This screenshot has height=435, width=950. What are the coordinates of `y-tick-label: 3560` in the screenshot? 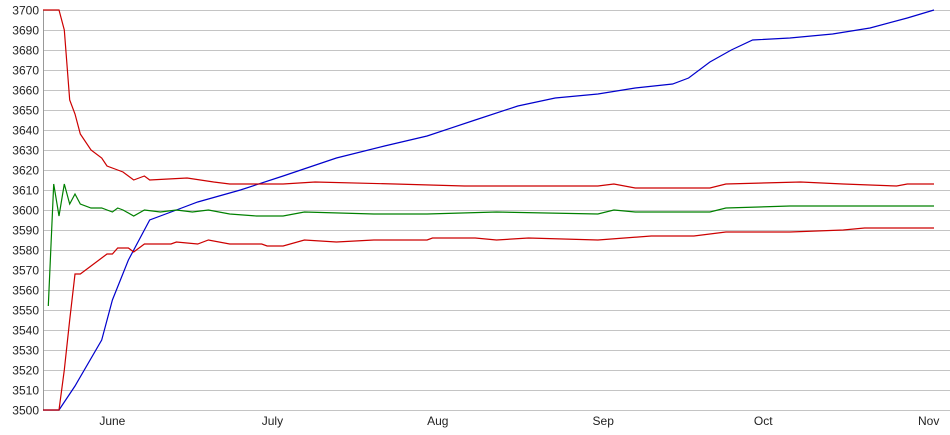 It's located at (25, 291).